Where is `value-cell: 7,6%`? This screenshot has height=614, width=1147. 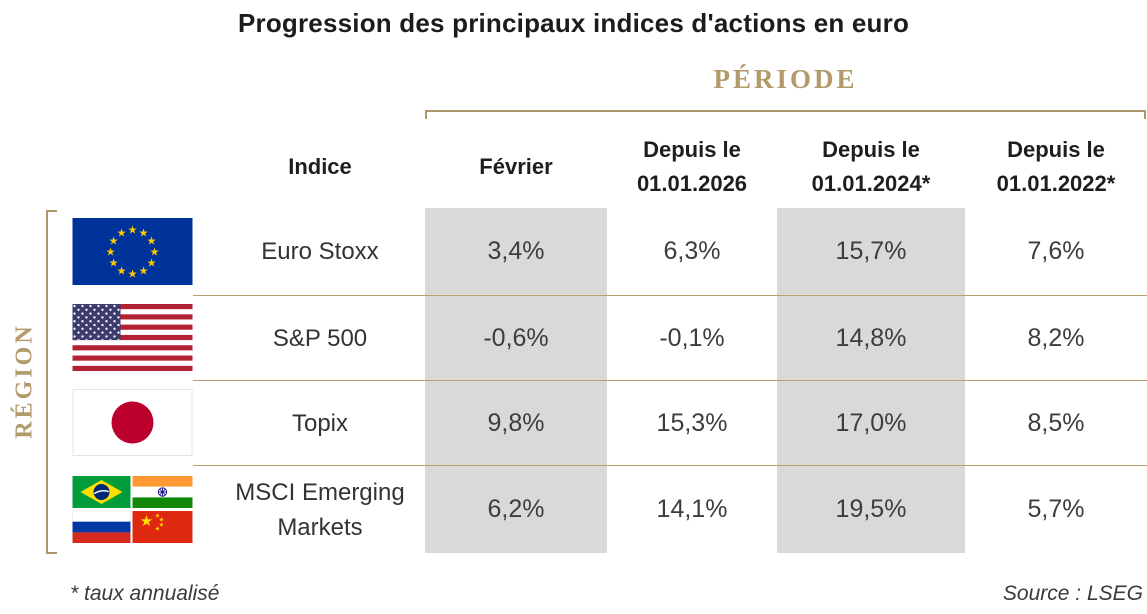
value-cell: 7,6% is located at coordinates (1056, 251).